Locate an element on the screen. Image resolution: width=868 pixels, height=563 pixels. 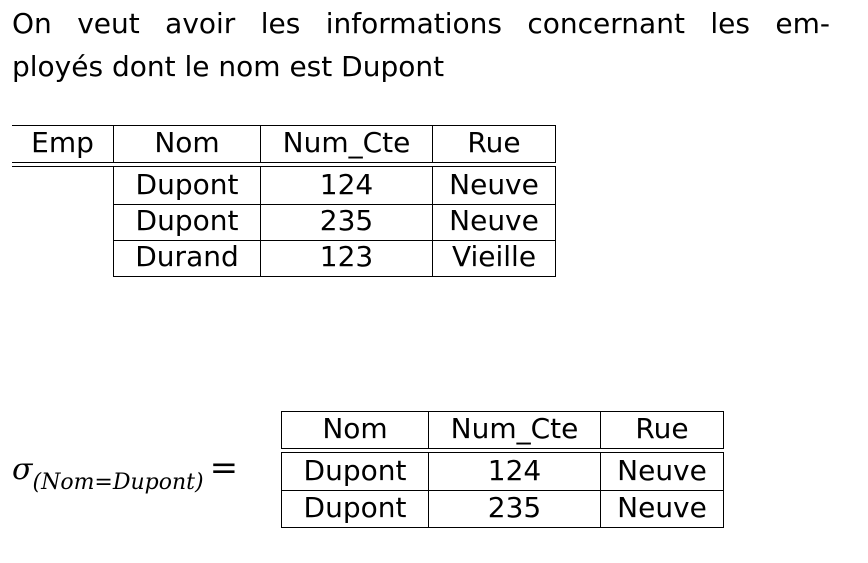
table1-cell-num-cte: 124 is located at coordinates (346, 184).